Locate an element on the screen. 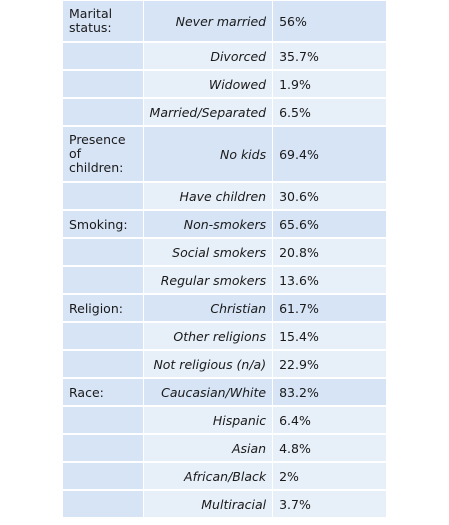 The width and height of the screenshot is (449, 525). row-value-caucasian-white: 83.2% is located at coordinates (329, 393).